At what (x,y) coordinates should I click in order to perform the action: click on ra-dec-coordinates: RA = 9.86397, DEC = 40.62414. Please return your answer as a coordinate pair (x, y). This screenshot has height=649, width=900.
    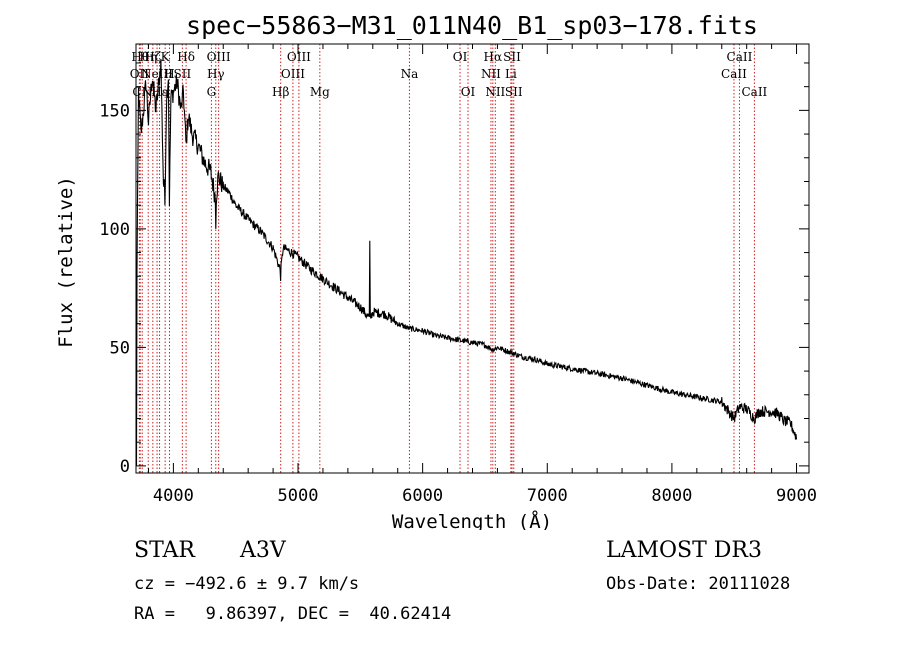
    Looking at the image, I should click on (293, 614).